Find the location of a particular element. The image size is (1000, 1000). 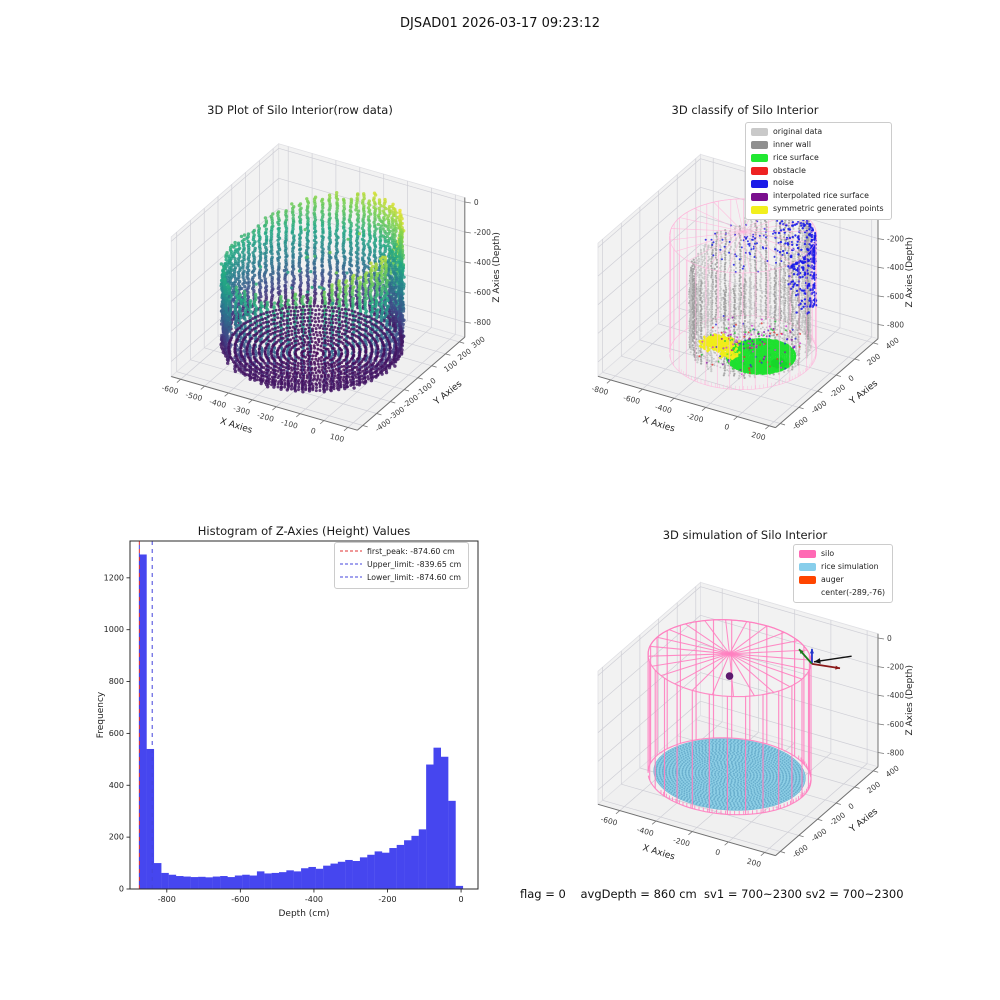

legend-label: rice surface is located at coordinates (796, 157).